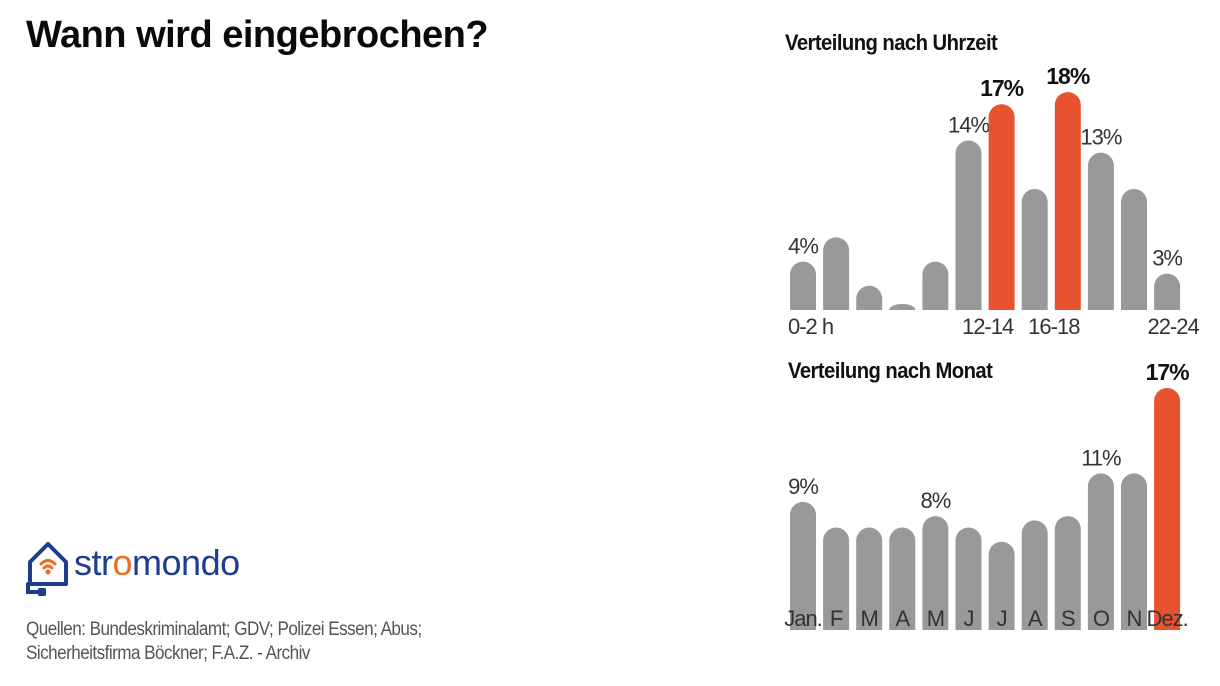  I want to click on month-data-label-0: 9%, so click(803, 486).